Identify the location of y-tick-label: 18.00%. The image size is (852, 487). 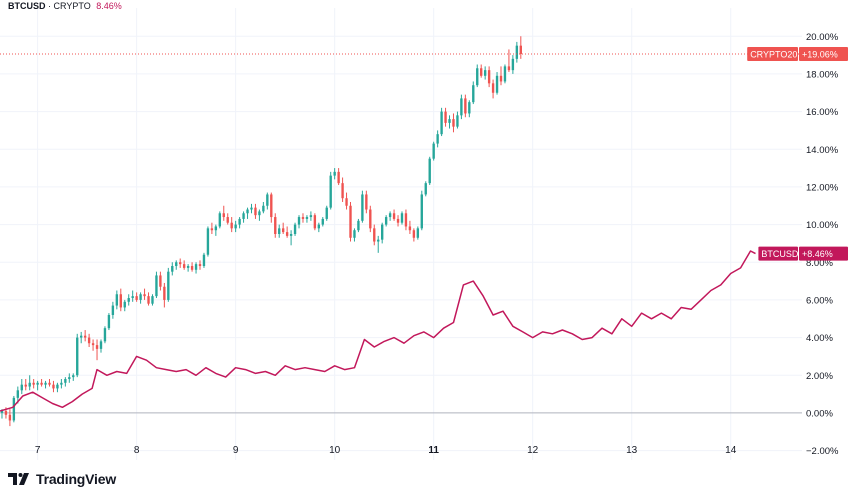
(822, 74).